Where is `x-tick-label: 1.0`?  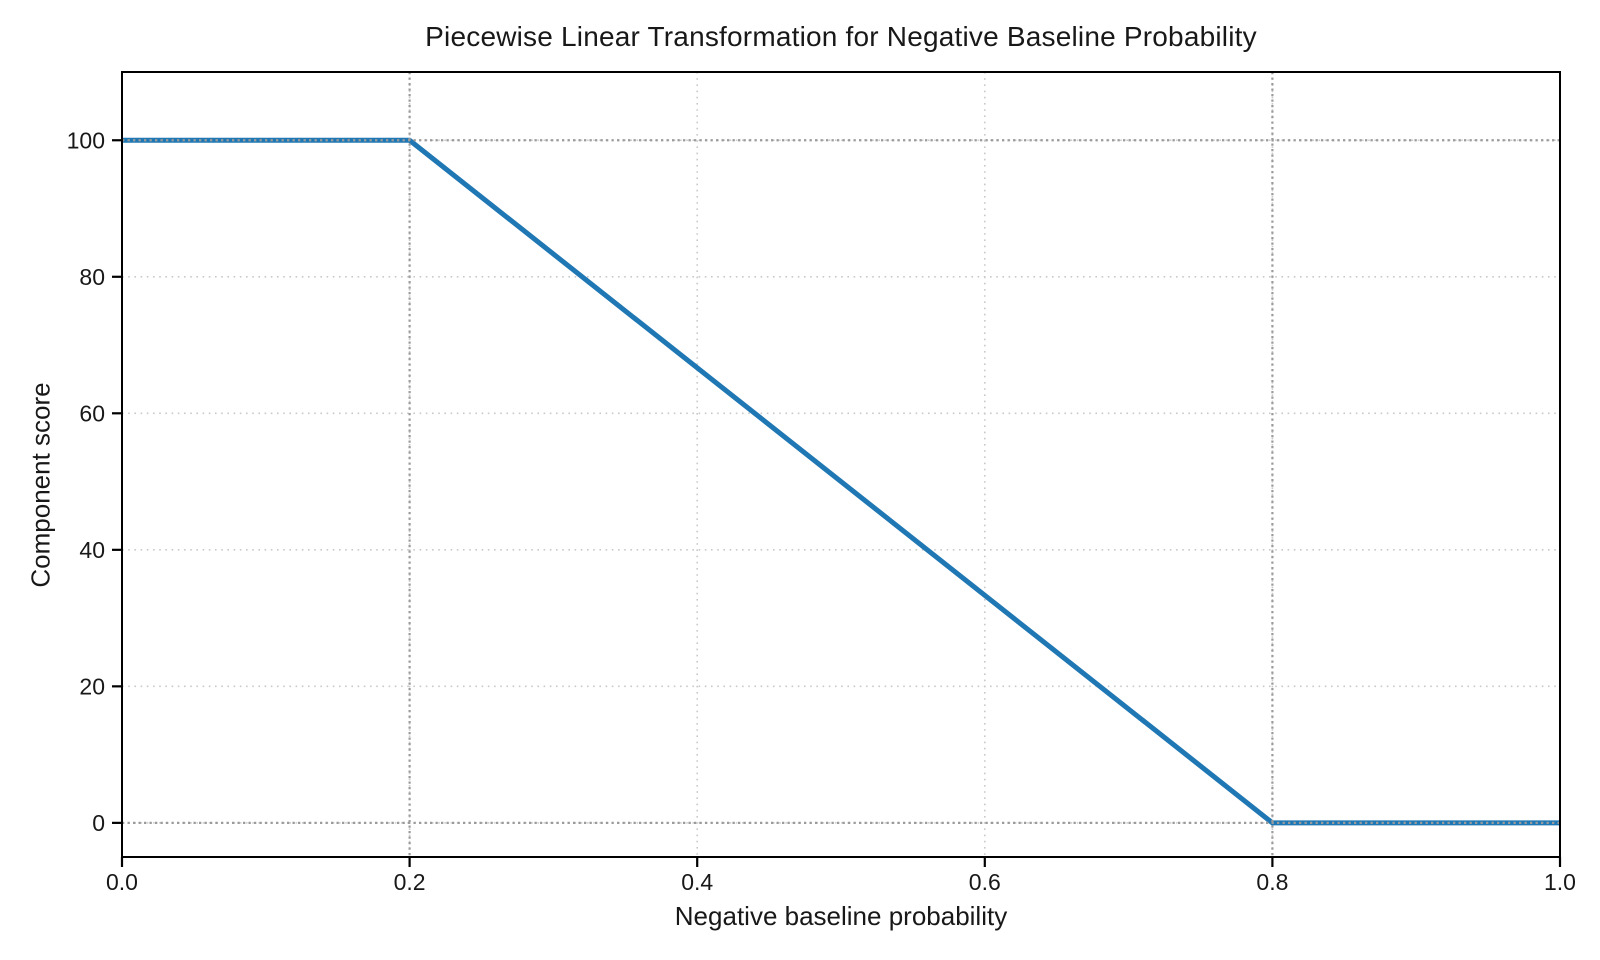 x-tick-label: 1.0 is located at coordinates (1560, 882).